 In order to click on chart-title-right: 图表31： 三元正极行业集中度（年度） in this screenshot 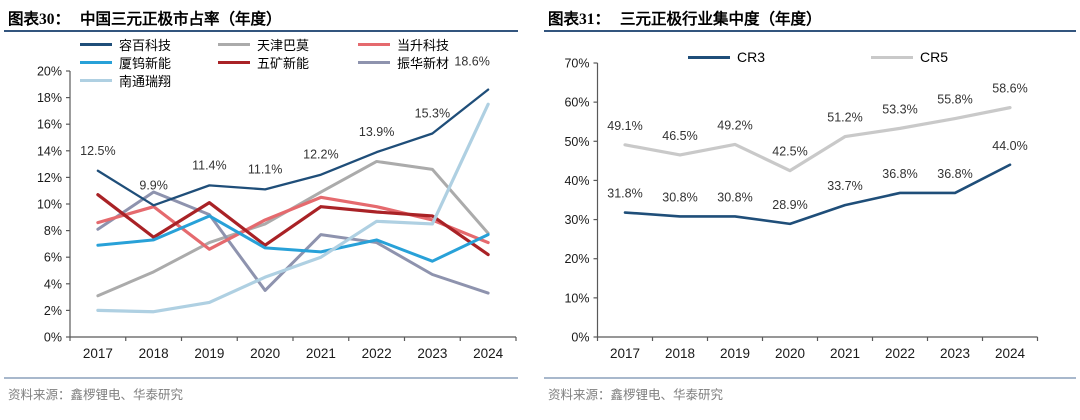, I will do `click(685, 18)`.